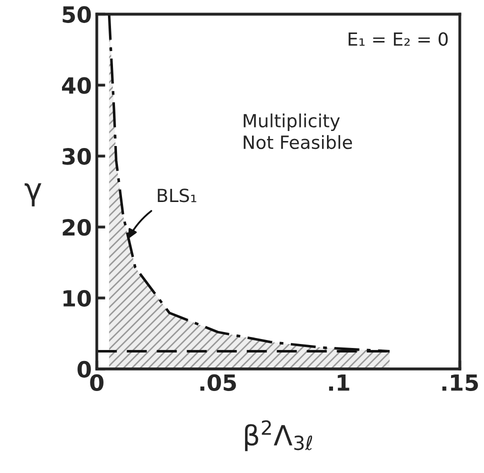  What do you see at coordinates (339, 382) in the screenshot?
I see `x-tick-label: .1` at bounding box center [339, 382].